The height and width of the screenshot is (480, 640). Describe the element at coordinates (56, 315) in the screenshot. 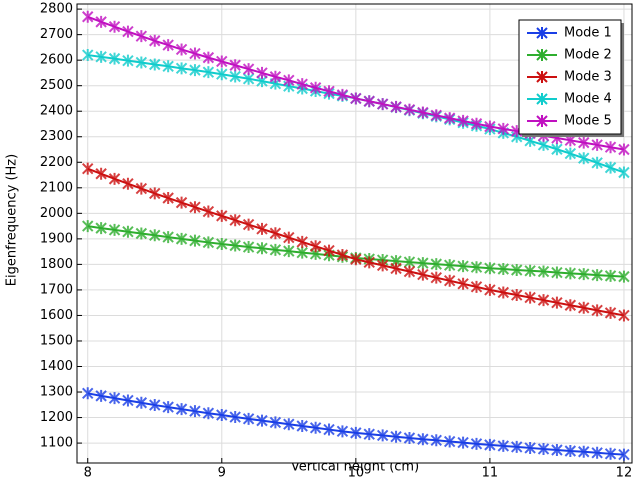

I see `y-tick-label: 1600` at that location.